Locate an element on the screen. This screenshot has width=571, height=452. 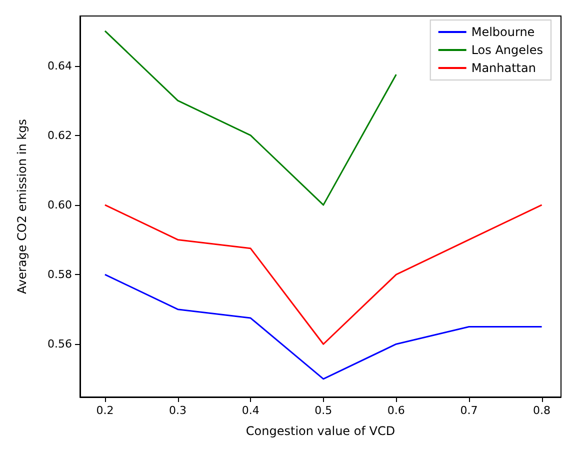
y-tick-label: 0.58 is located at coordinates (60, 275).